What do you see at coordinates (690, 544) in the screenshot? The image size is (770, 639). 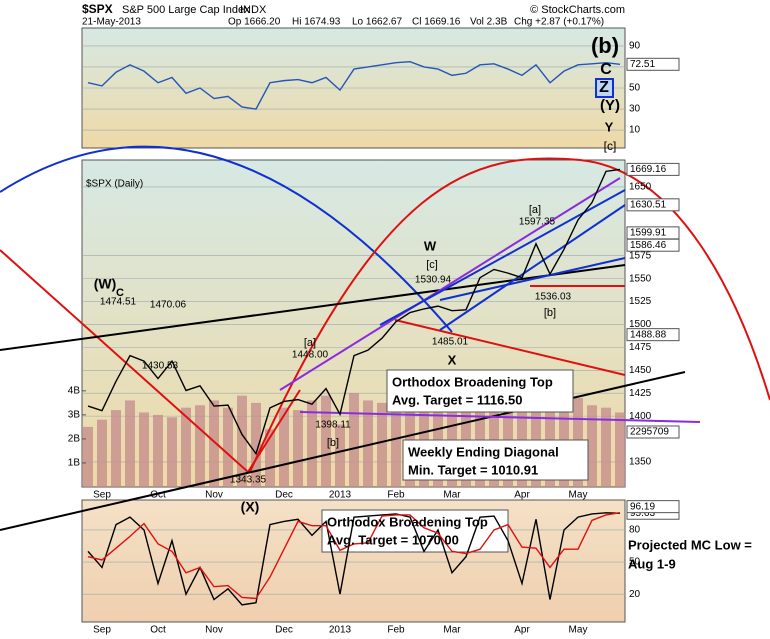 I see `annotation: Projected MC Low =` at bounding box center [690, 544].